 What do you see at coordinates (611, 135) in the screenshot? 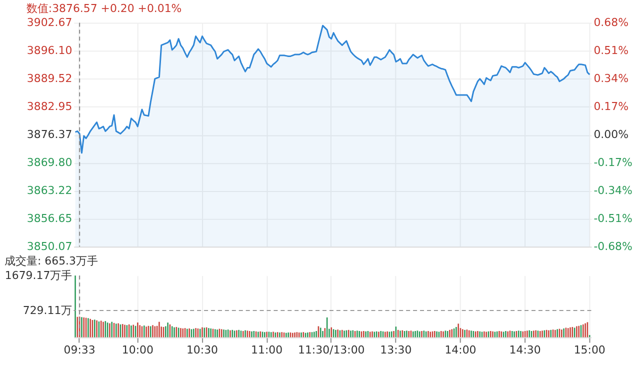
I see `y2-tick-label: 0.00%` at bounding box center [611, 135].